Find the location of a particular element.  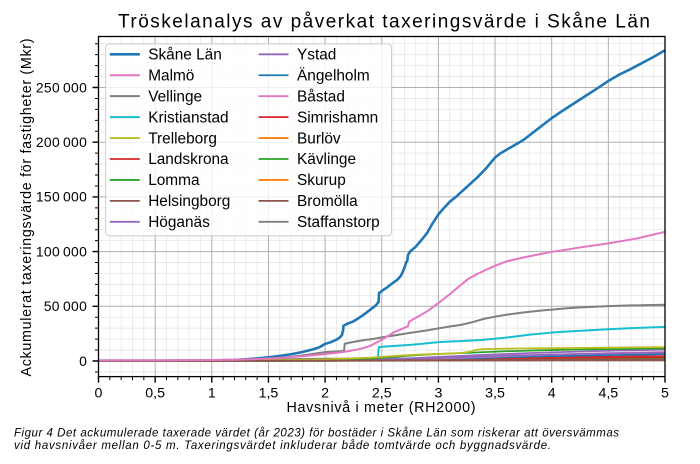

svg-text: Trelleborg is located at coordinates (182, 138).